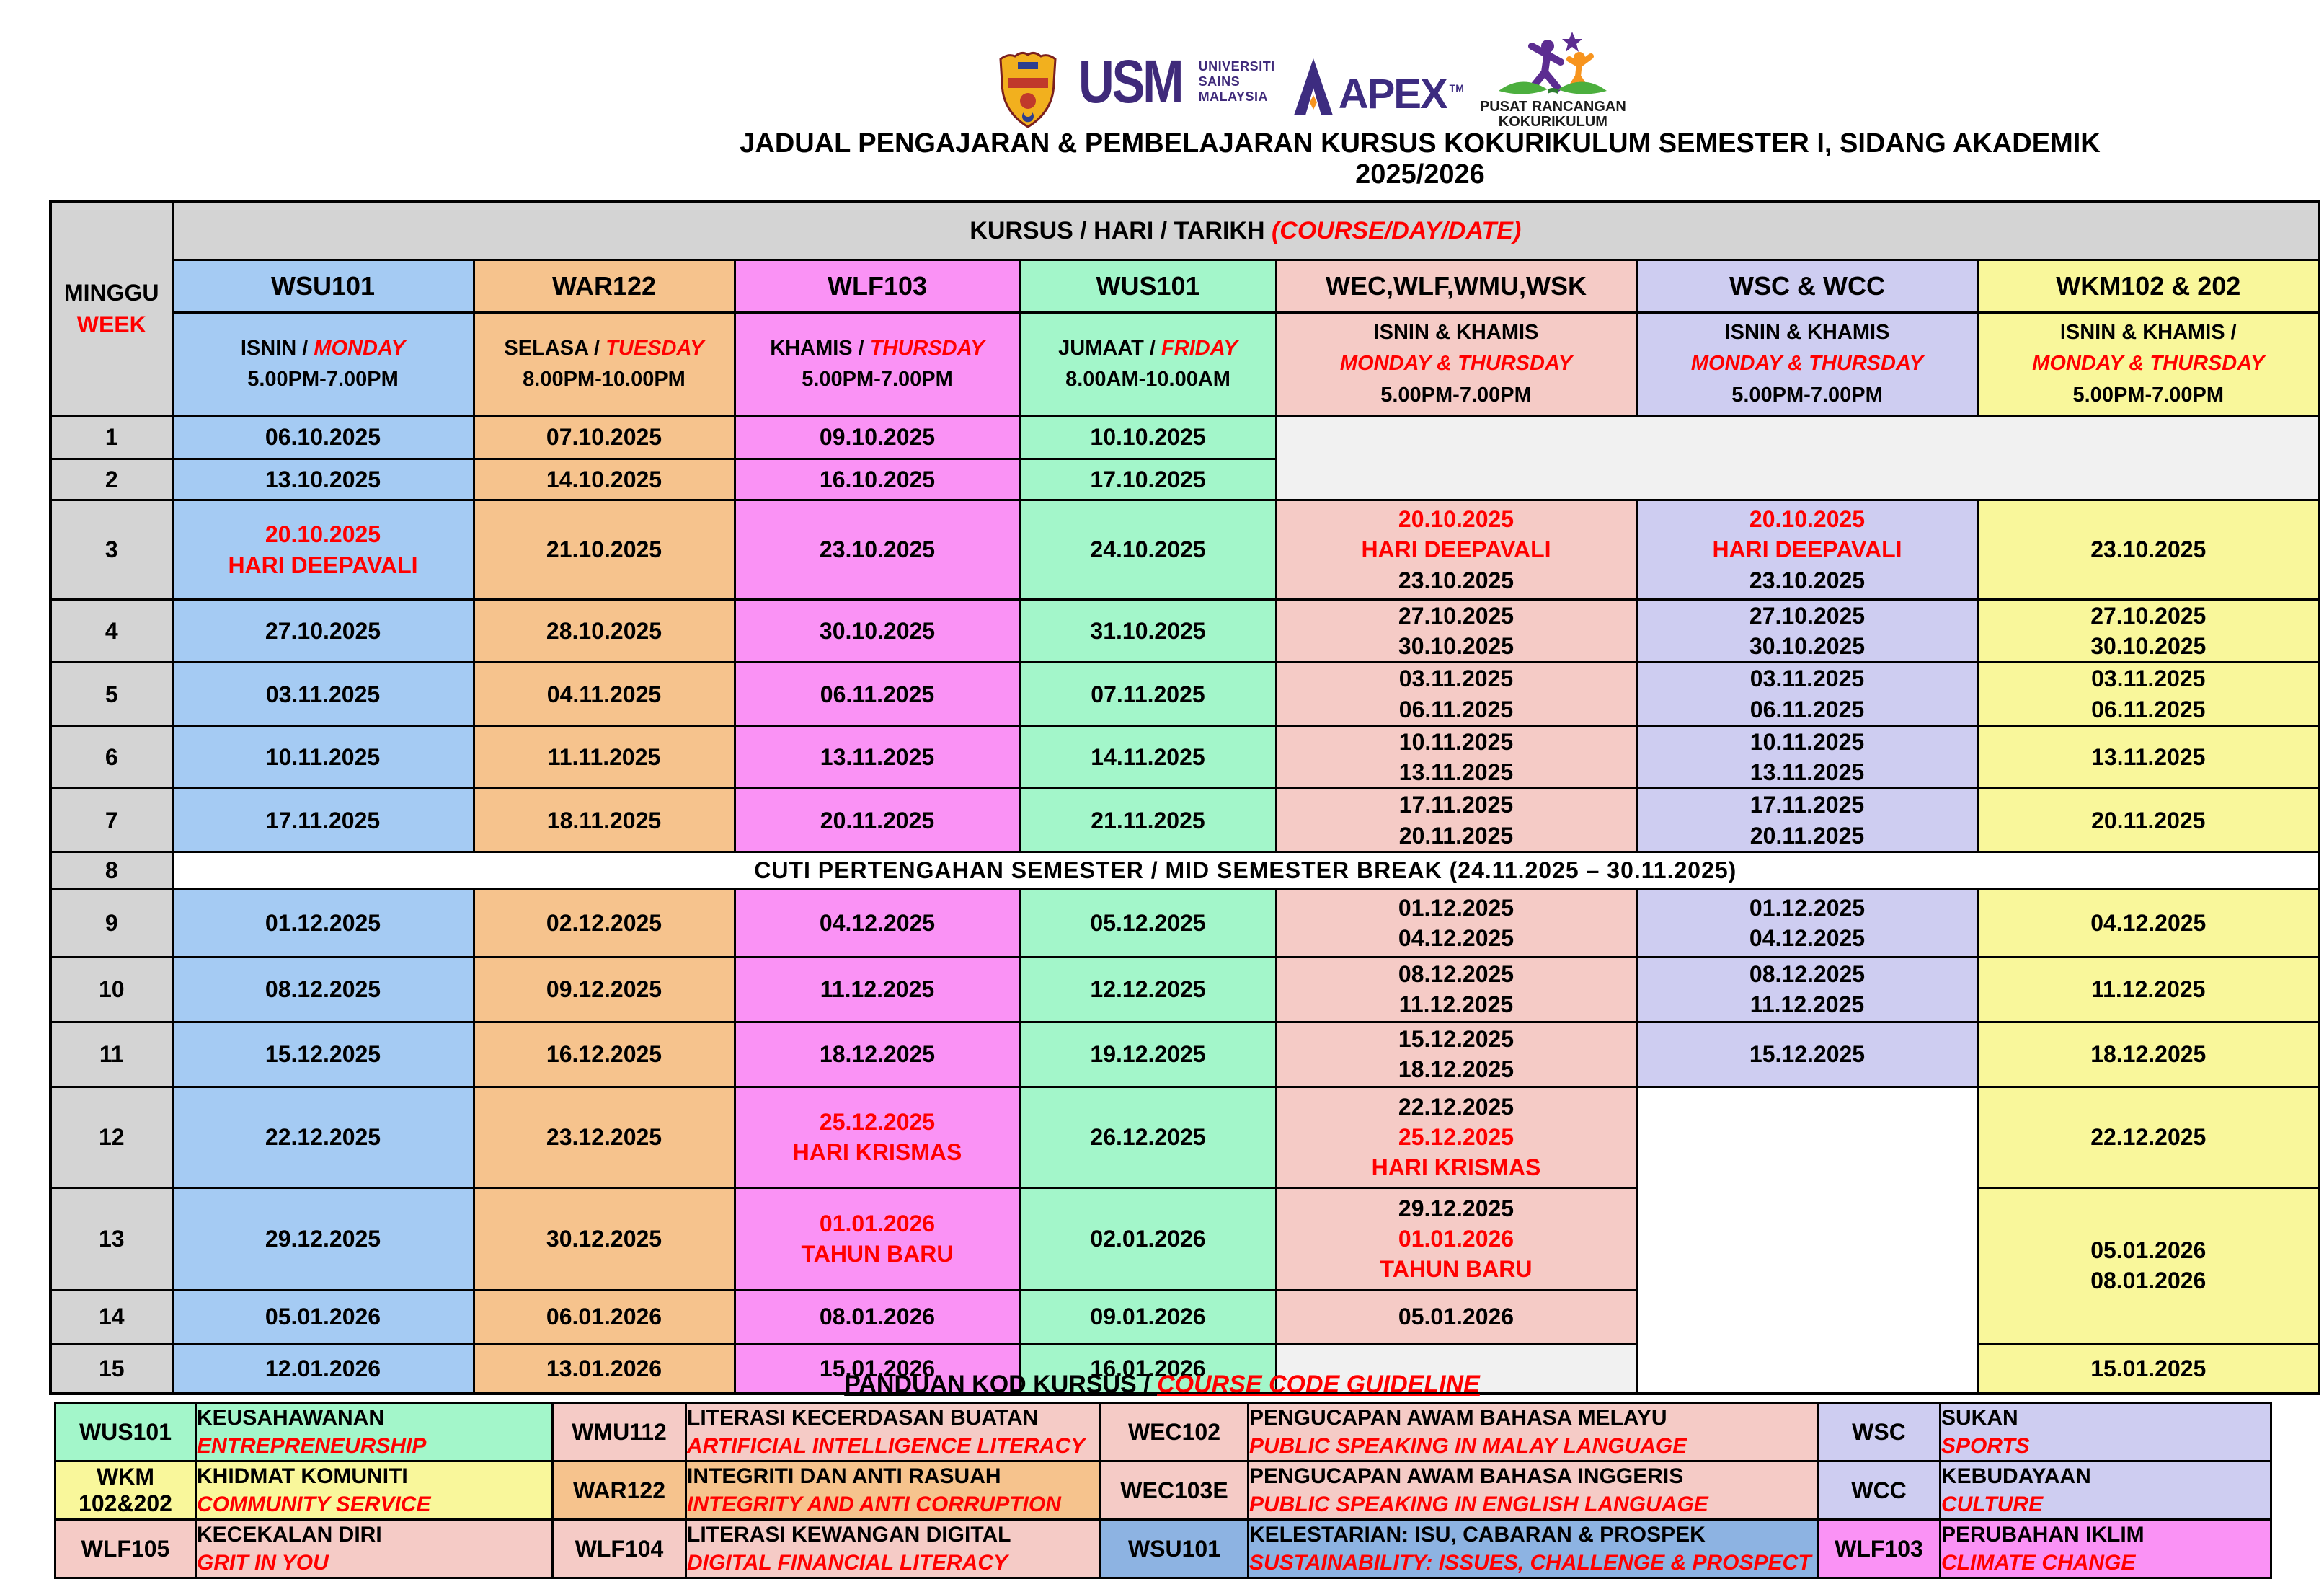  What do you see at coordinates (1174, 1432) in the screenshot?
I see `legend-code-cell: WEC102` at bounding box center [1174, 1432].